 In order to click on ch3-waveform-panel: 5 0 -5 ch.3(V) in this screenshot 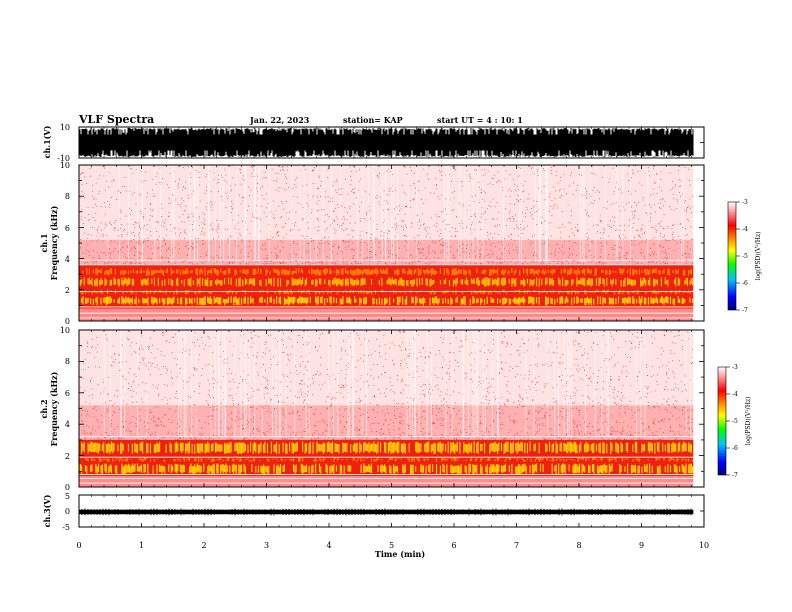, I will do `click(373, 512)`.